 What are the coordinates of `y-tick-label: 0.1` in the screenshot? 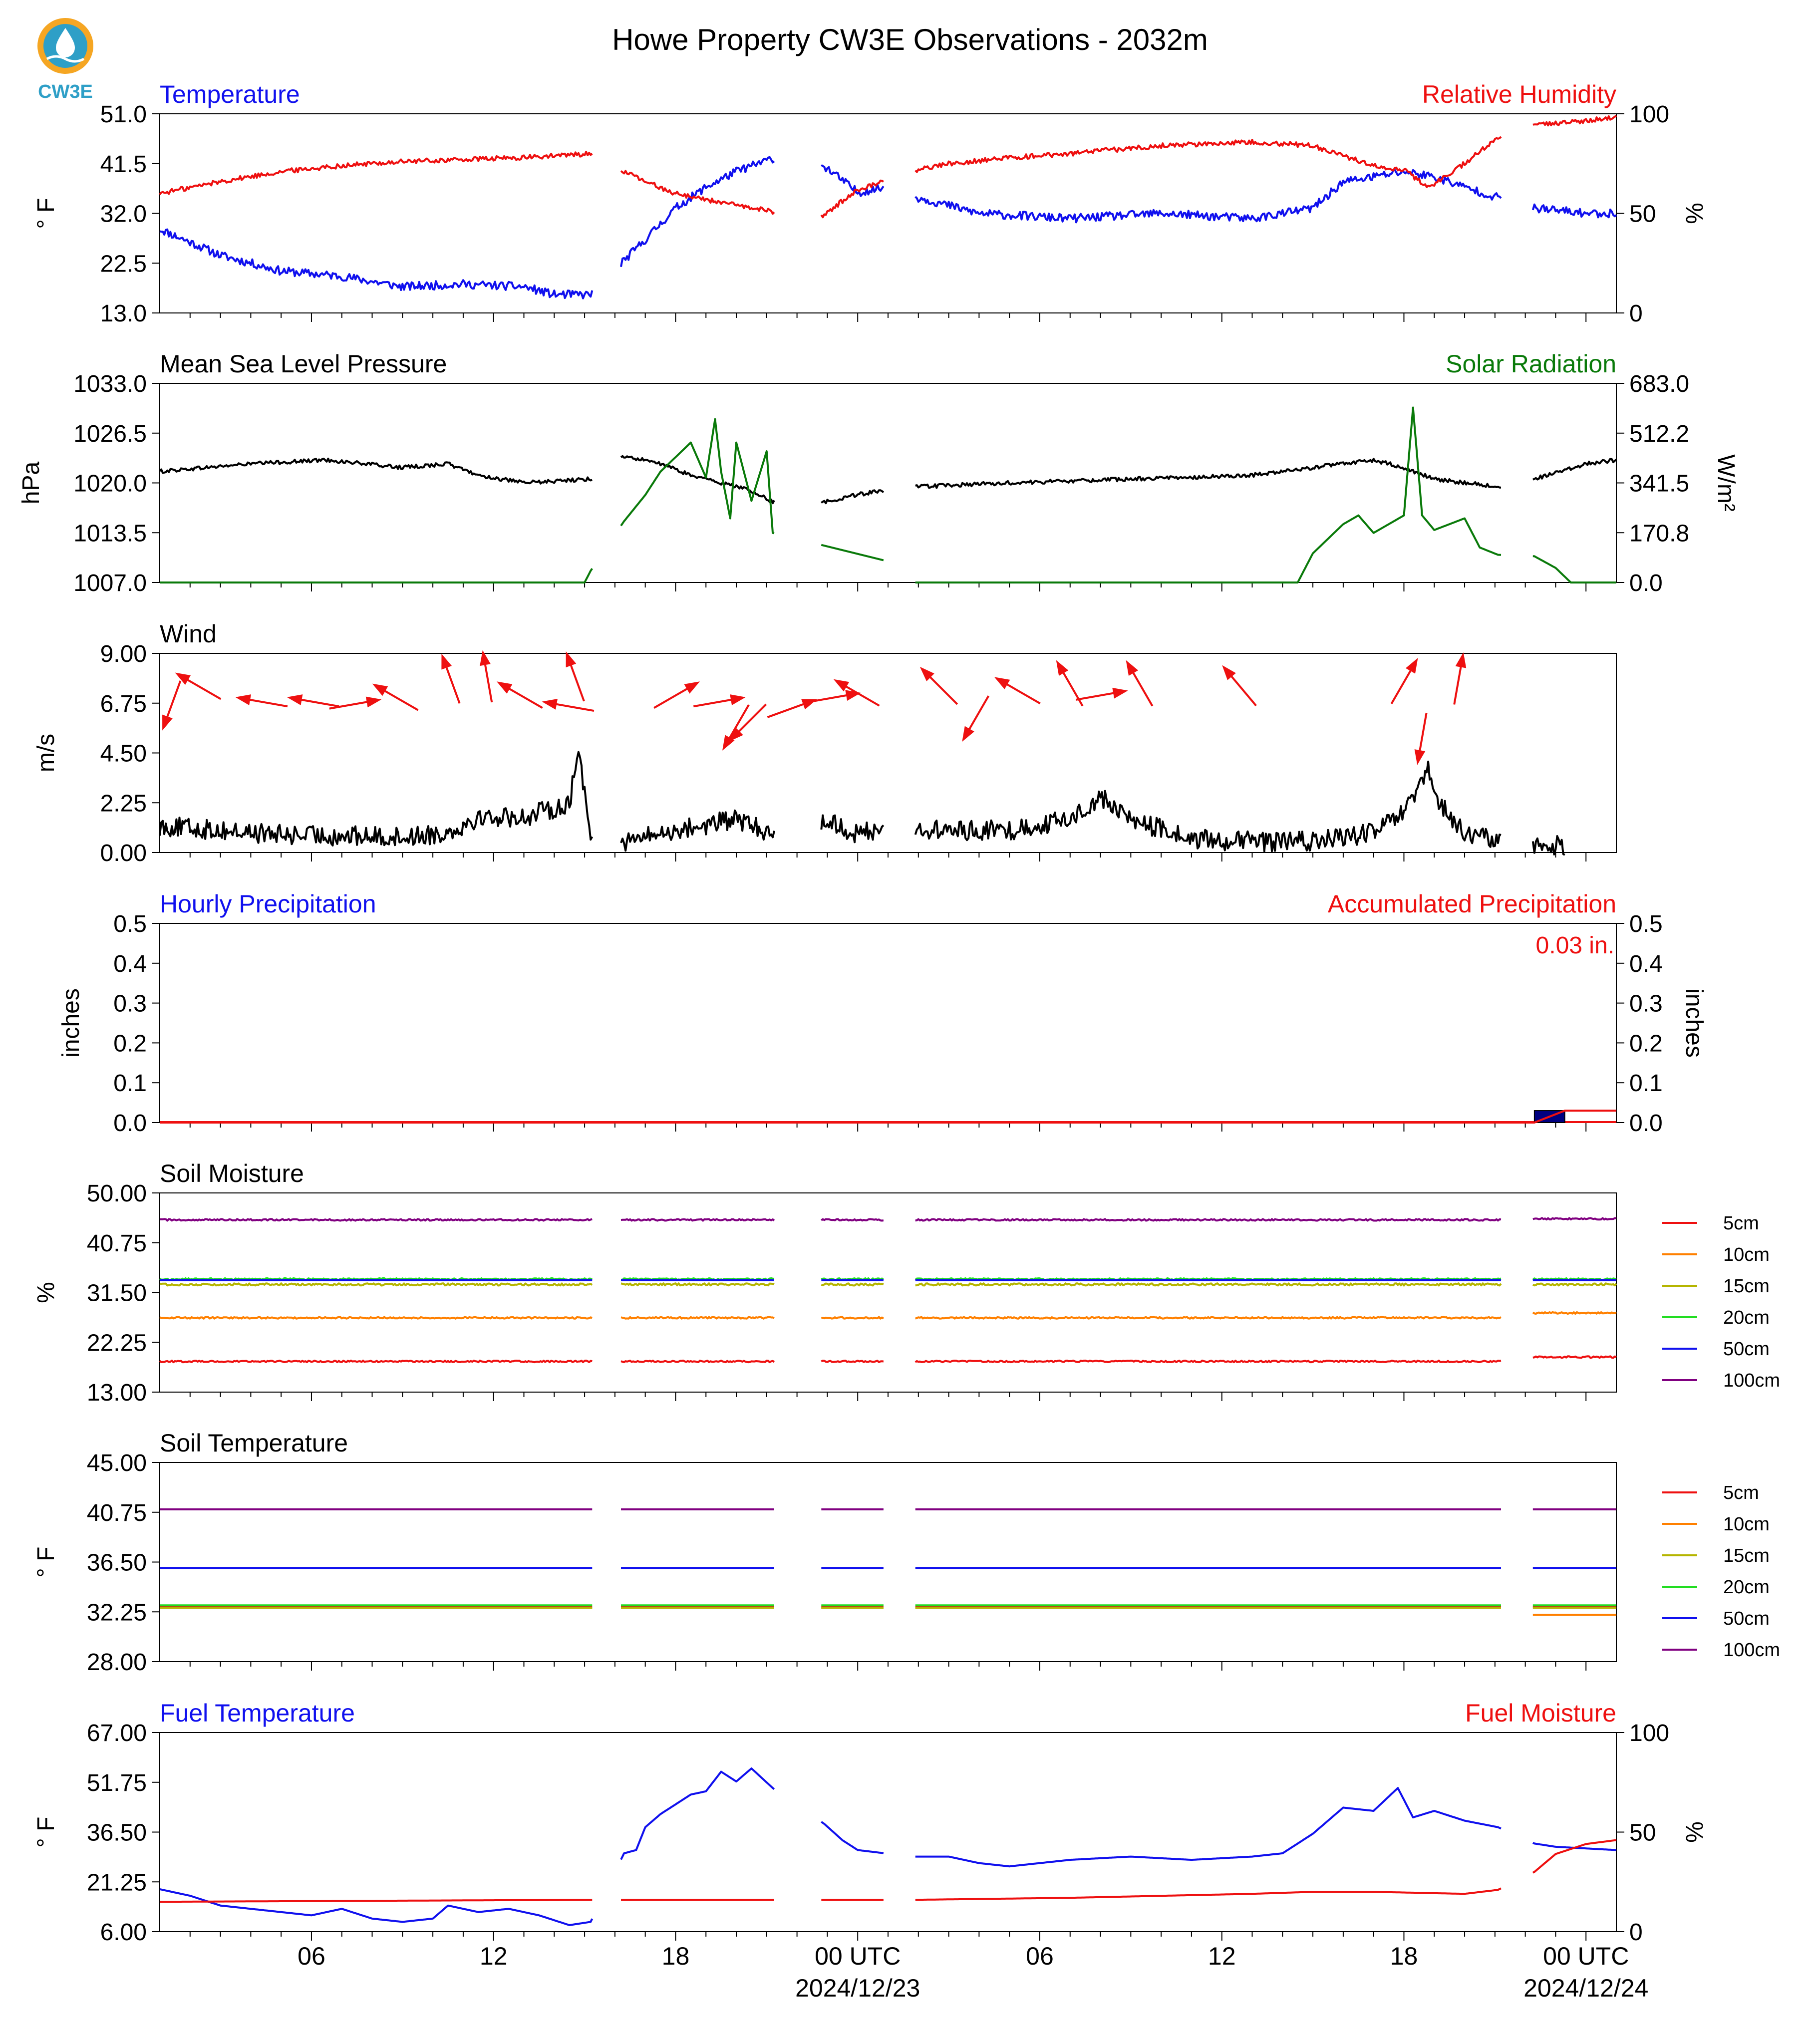 It's located at (130, 1083).